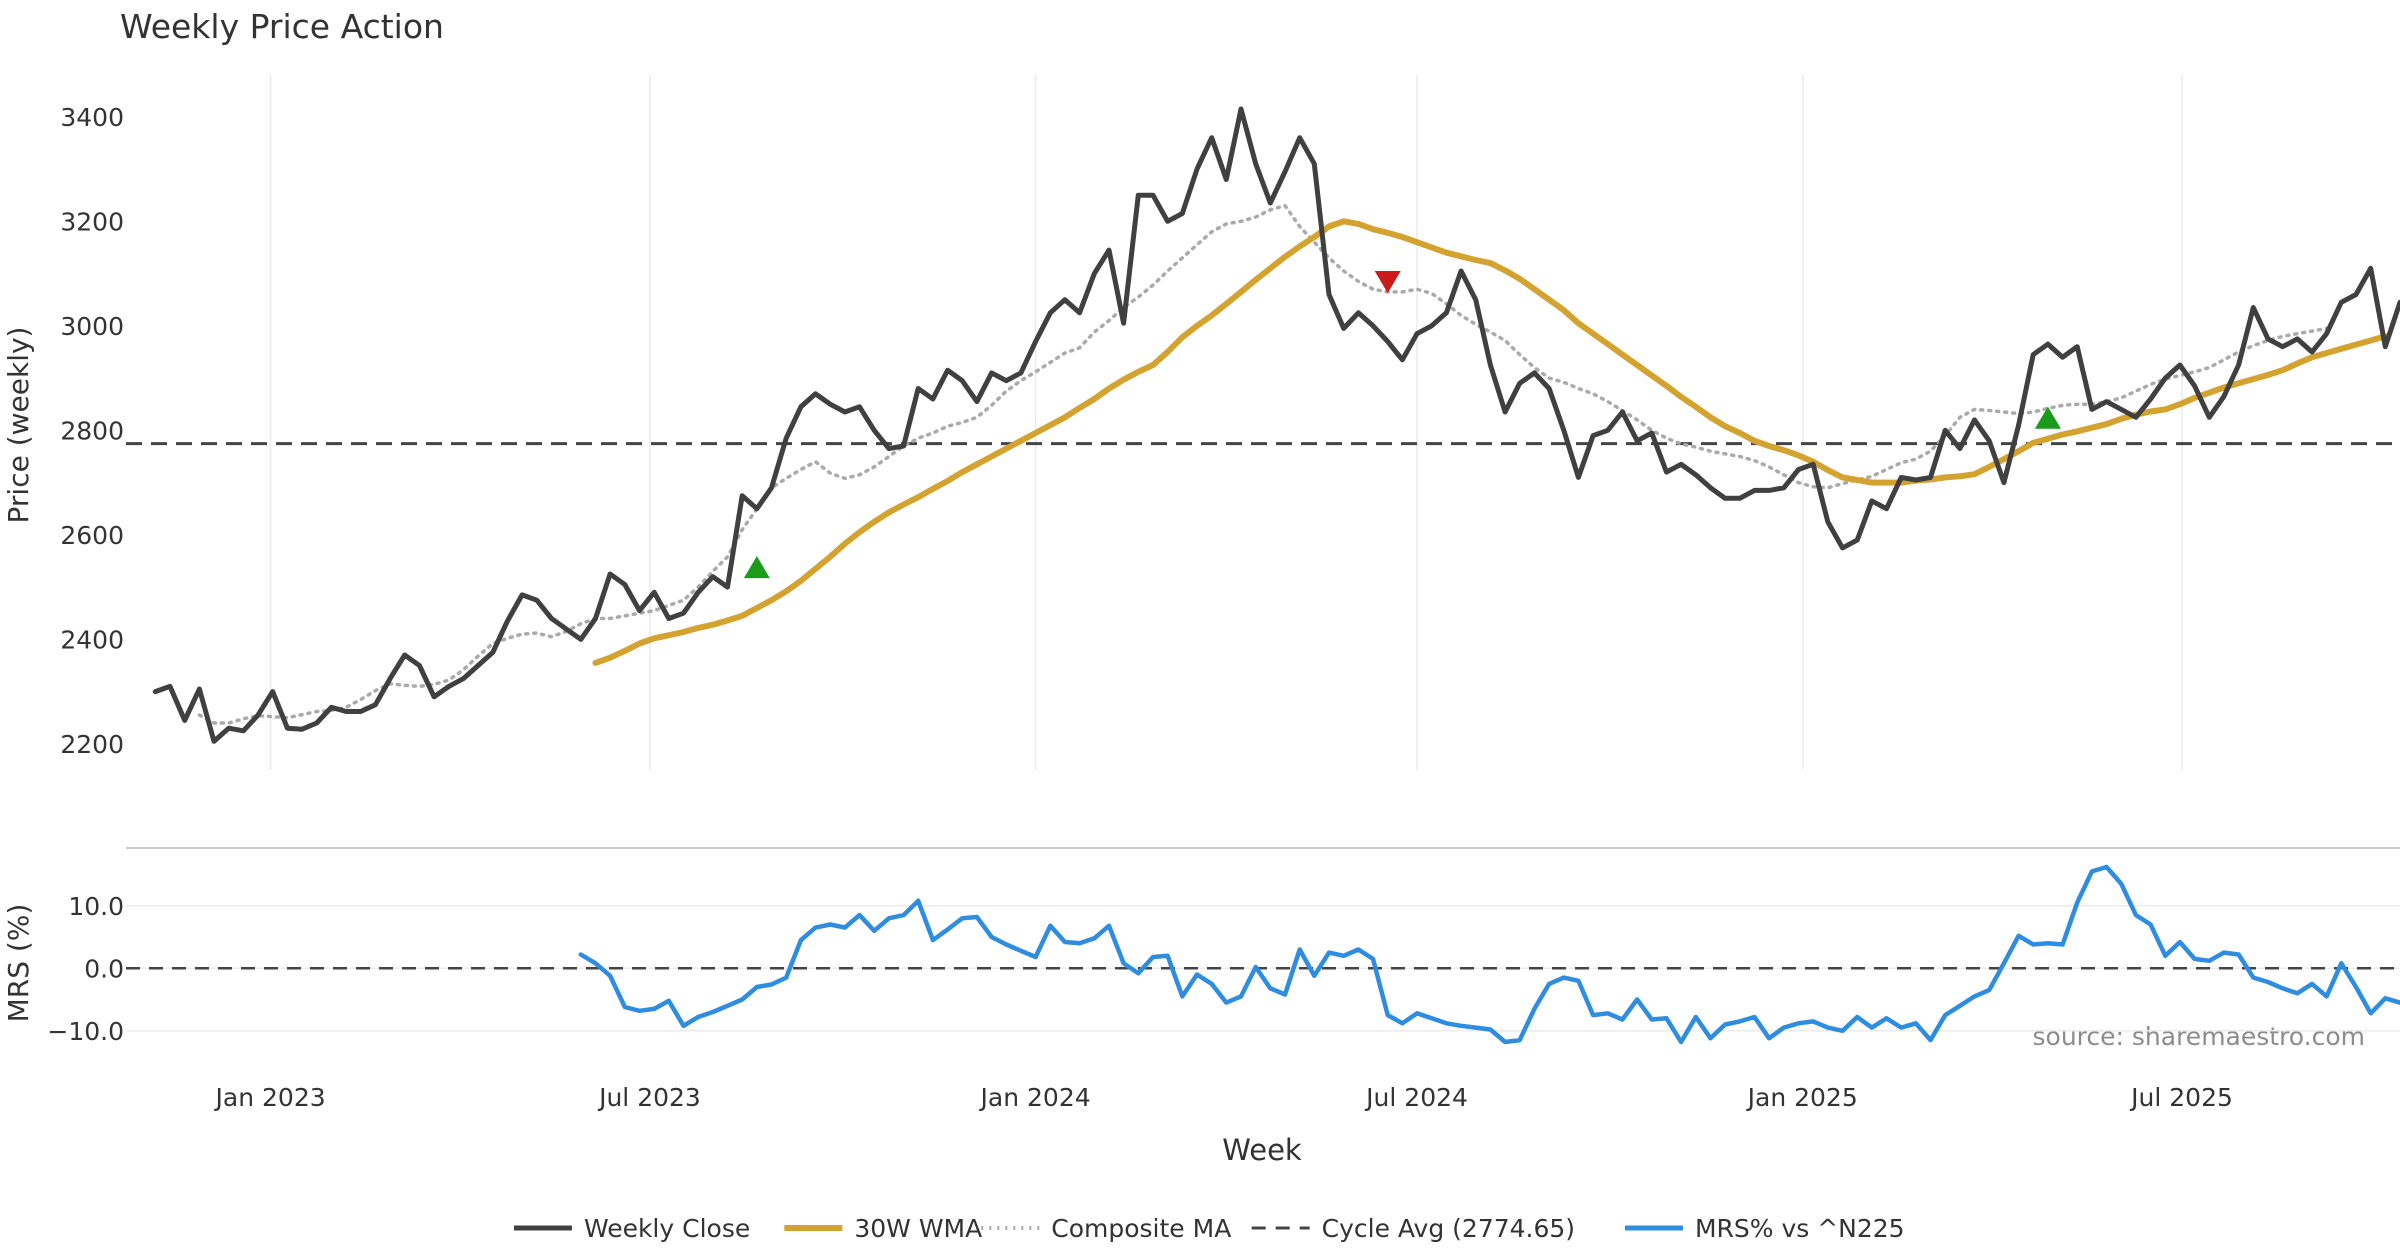  I want to click on x-tick-label: Jan 2023, so click(270, 1097).